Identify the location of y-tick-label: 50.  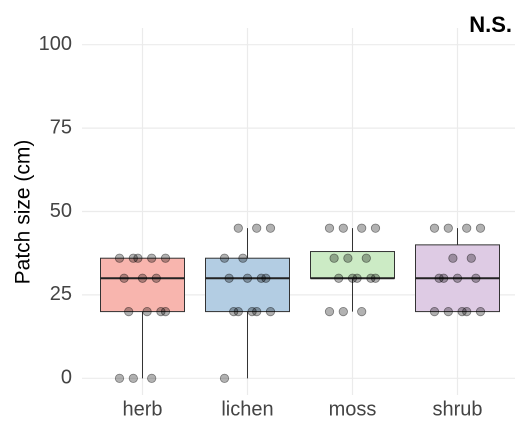
(61, 211).